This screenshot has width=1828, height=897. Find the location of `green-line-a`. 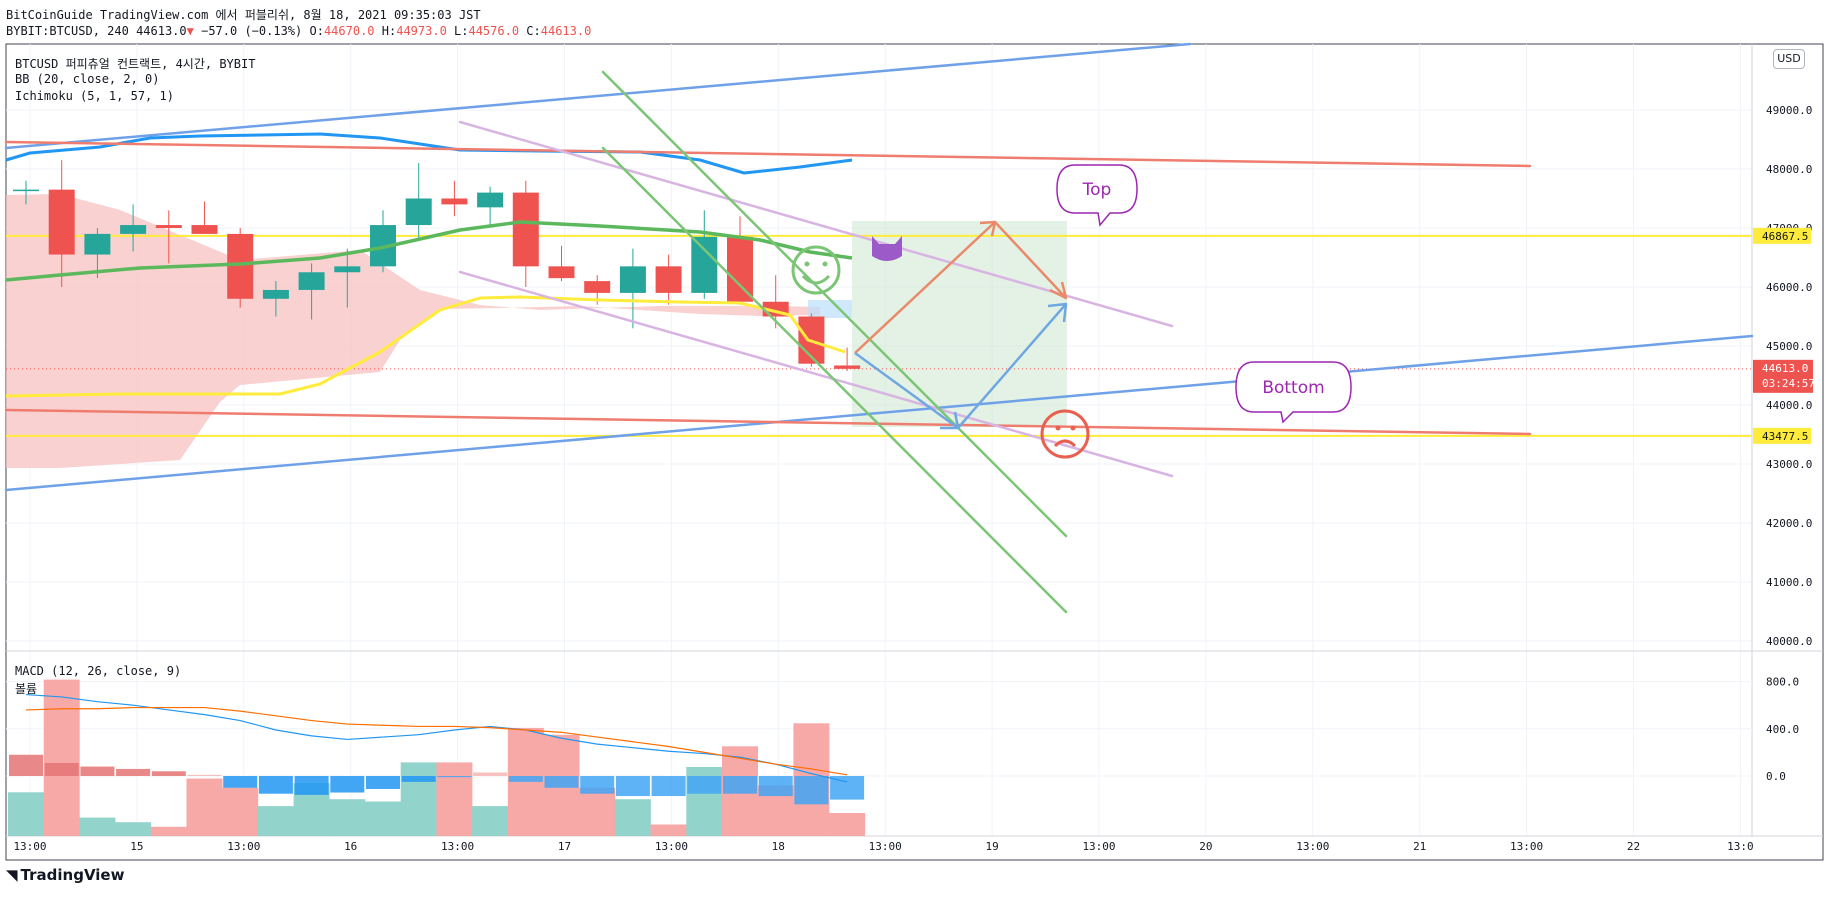

green-line-a is located at coordinates (834, 304).